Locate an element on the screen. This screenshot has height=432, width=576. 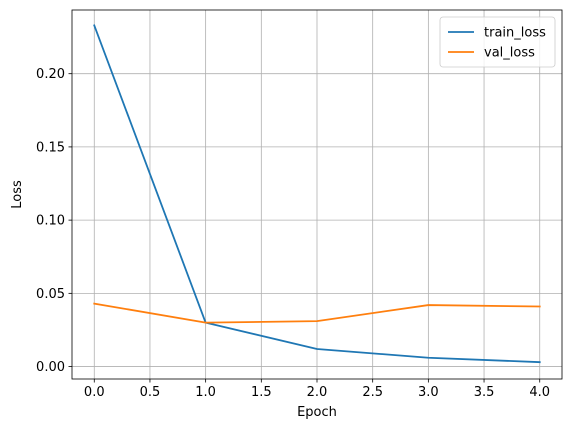
x-tick-label: 4.0 is located at coordinates (539, 392).